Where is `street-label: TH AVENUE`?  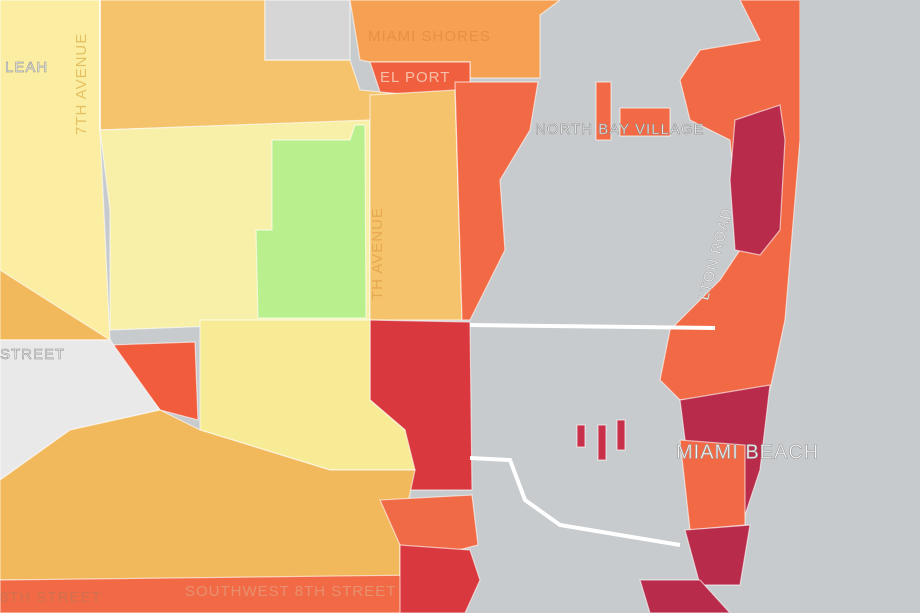
street-label: TH AVENUE is located at coordinates (377, 253).